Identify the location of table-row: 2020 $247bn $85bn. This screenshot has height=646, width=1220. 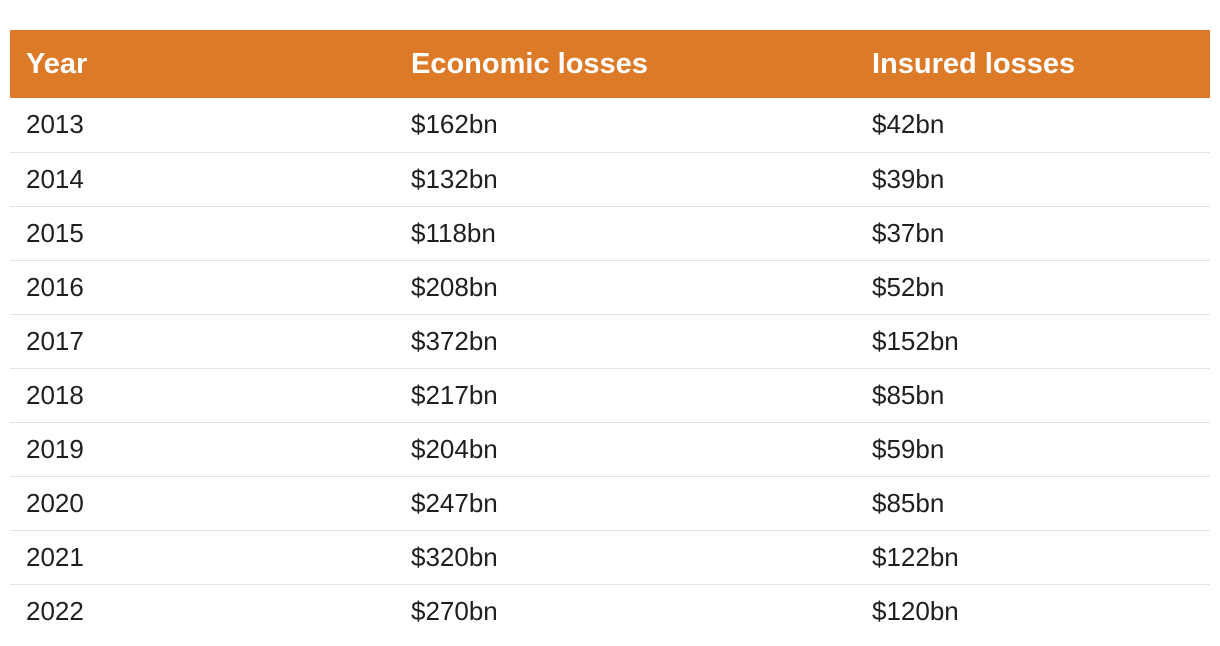
(610, 503).